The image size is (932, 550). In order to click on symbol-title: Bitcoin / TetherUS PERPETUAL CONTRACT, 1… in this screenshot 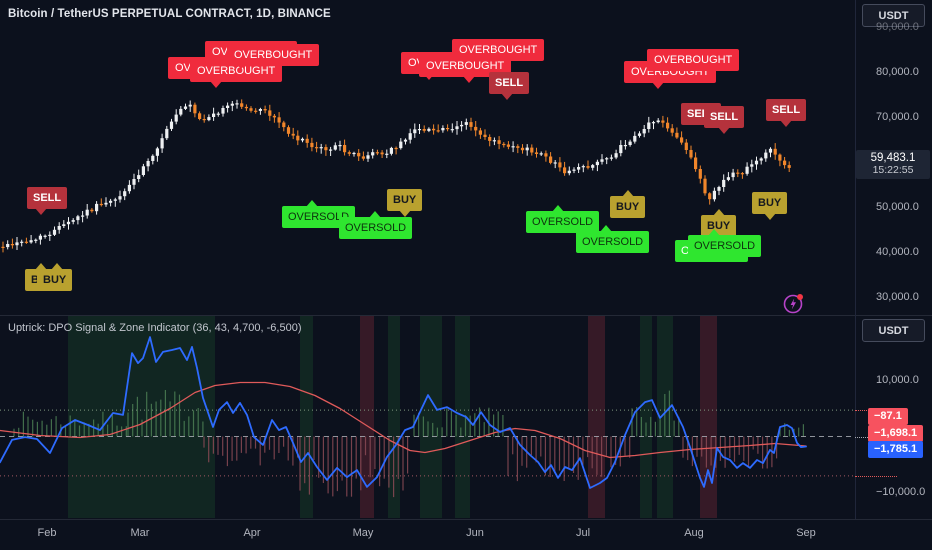, I will do `click(169, 14)`.